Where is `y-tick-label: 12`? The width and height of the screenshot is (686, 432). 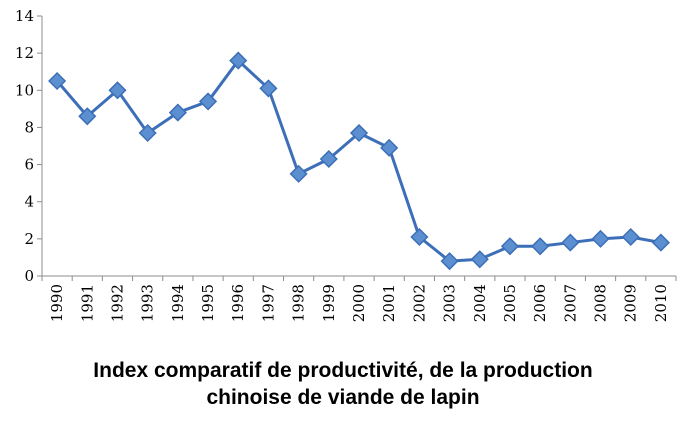 y-tick-label: 12 is located at coordinates (24, 53).